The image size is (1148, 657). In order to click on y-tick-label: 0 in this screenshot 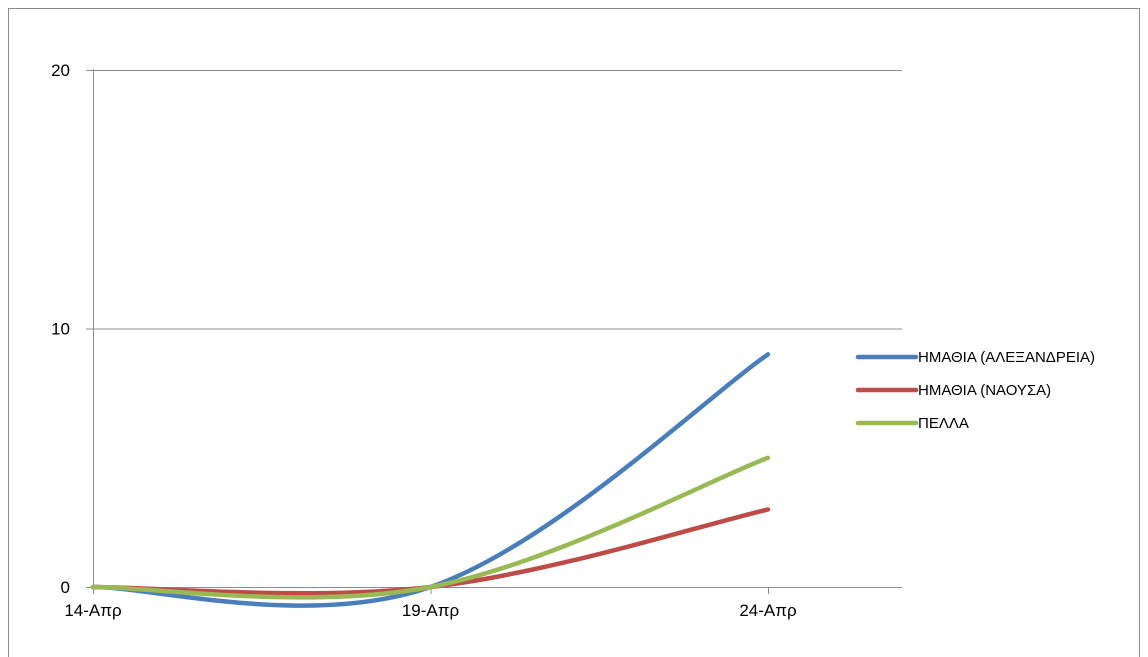, I will do `click(65, 587)`.